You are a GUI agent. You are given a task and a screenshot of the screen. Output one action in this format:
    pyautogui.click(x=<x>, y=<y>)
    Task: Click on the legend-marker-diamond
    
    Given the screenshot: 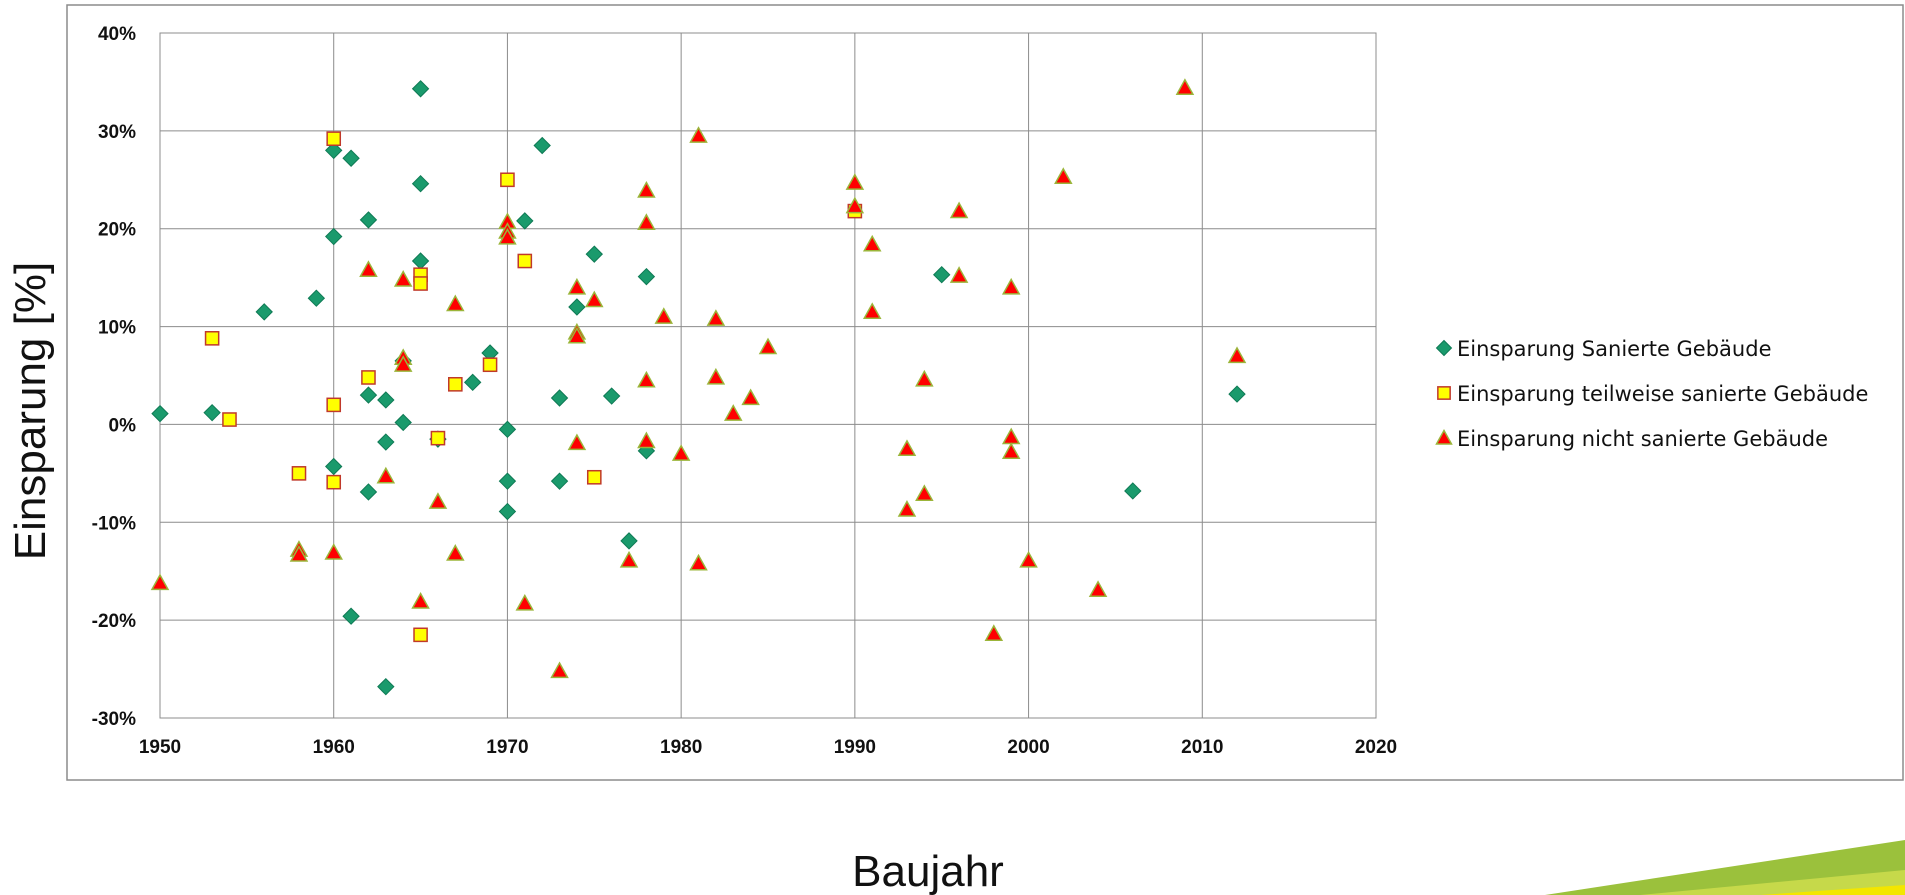 What is the action you would take?
    pyautogui.click(x=1444, y=348)
    